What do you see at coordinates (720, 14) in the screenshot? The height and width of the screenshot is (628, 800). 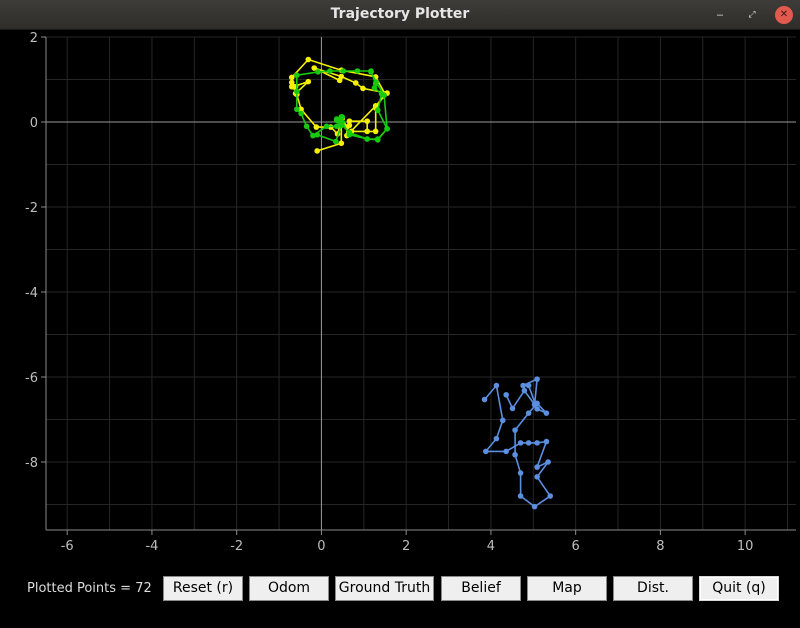 I see `minimize-icon: ‒` at bounding box center [720, 14].